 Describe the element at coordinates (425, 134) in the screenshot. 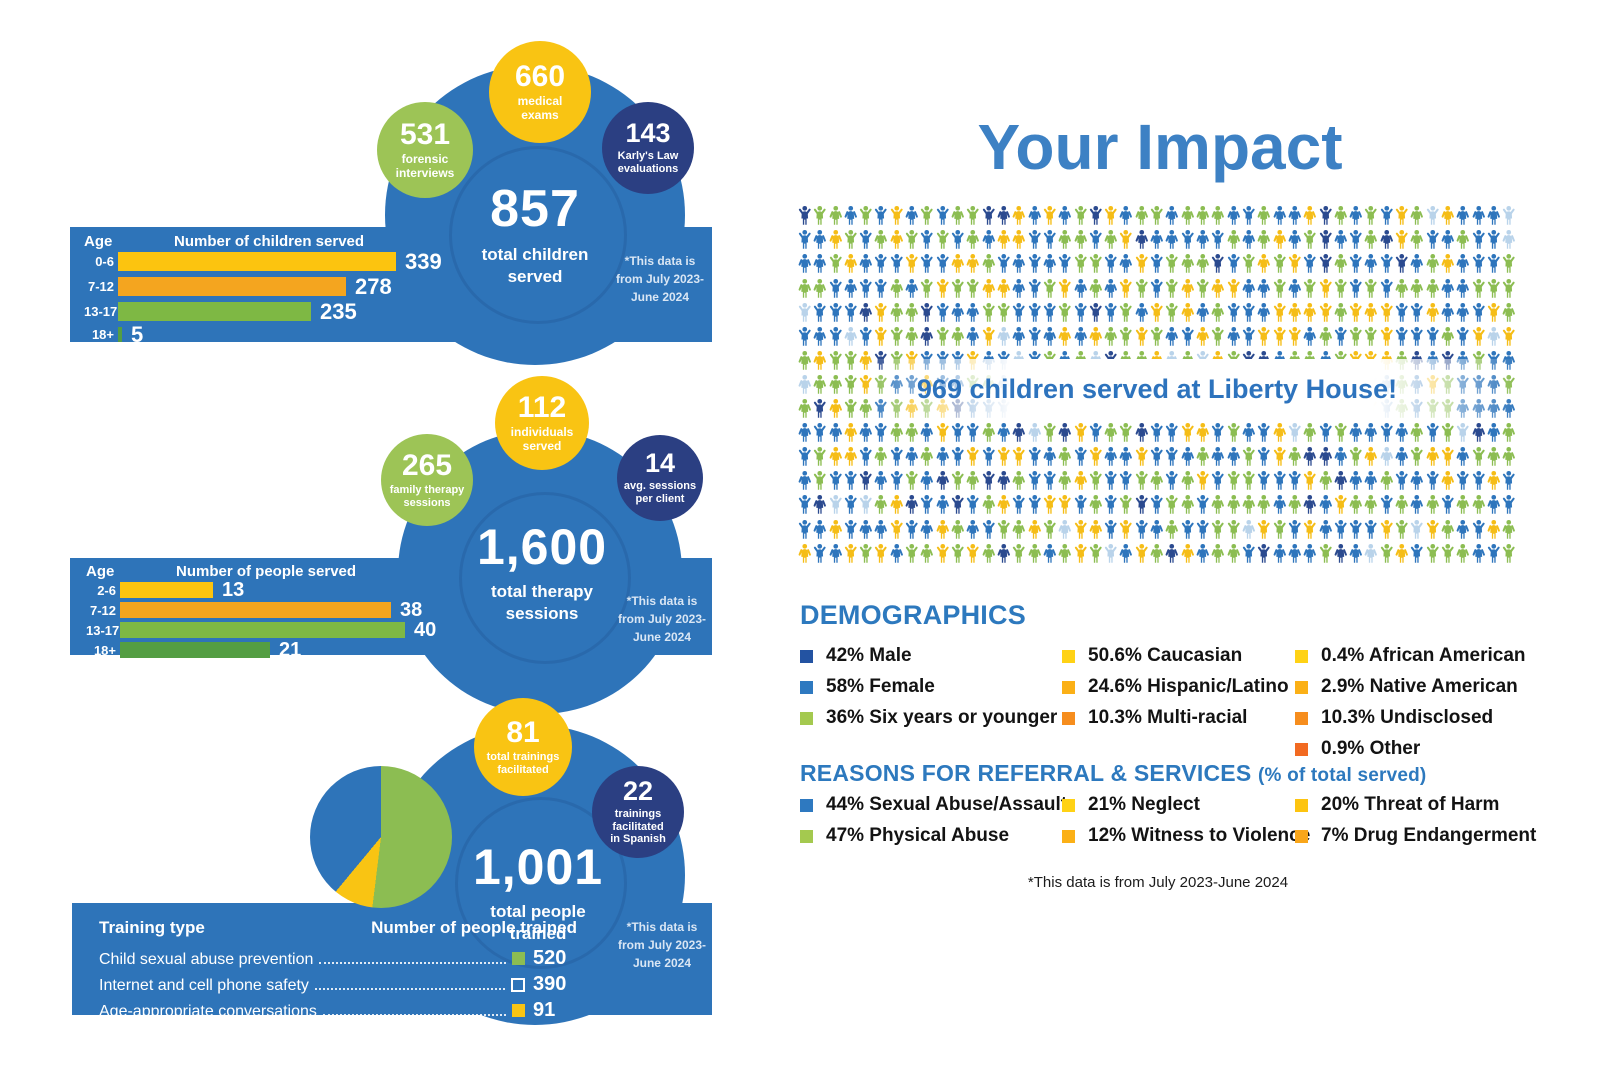

I see `badge-value: 531` at that location.